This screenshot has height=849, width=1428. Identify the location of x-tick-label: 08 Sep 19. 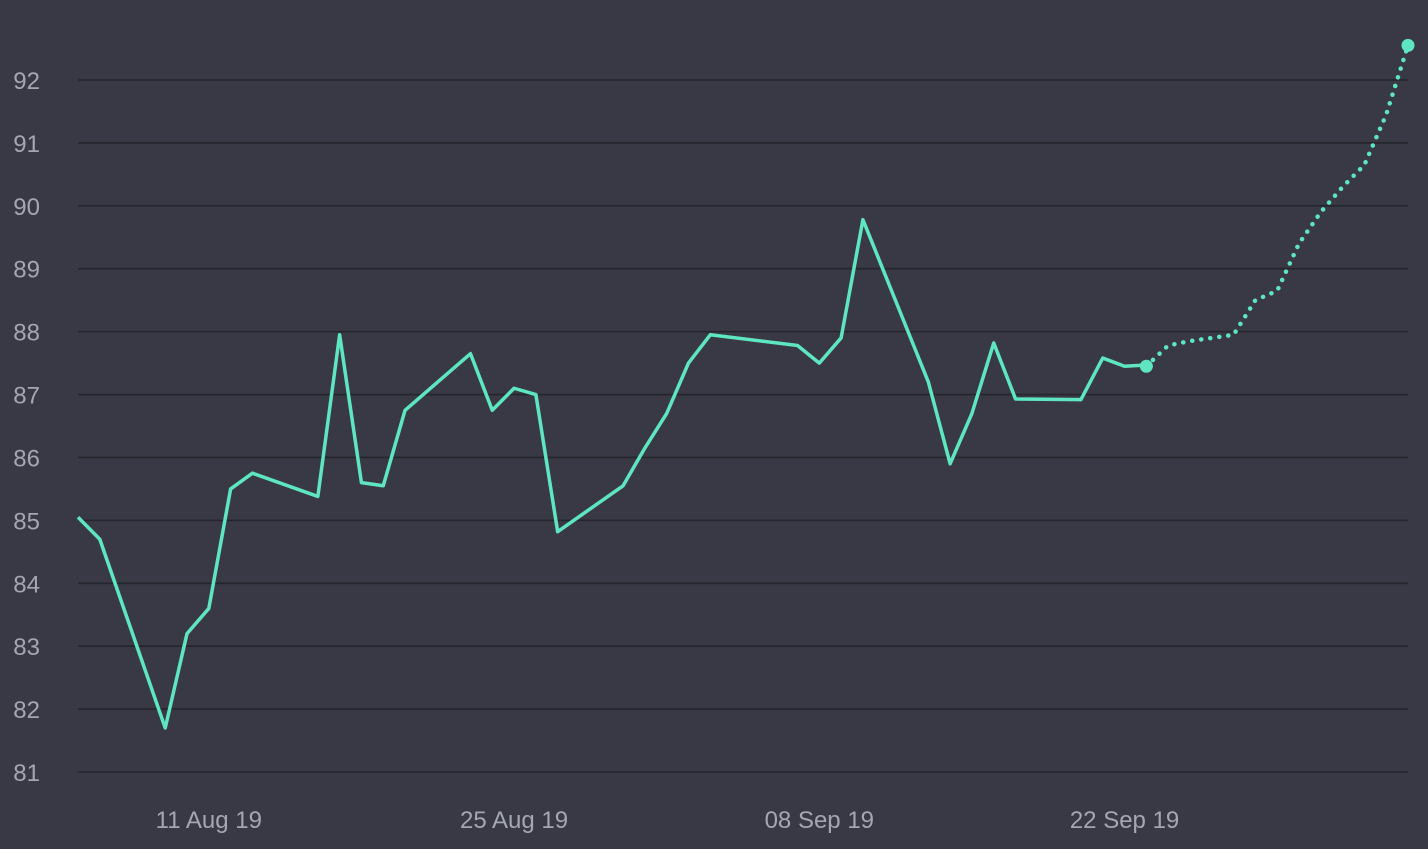
(819, 820).